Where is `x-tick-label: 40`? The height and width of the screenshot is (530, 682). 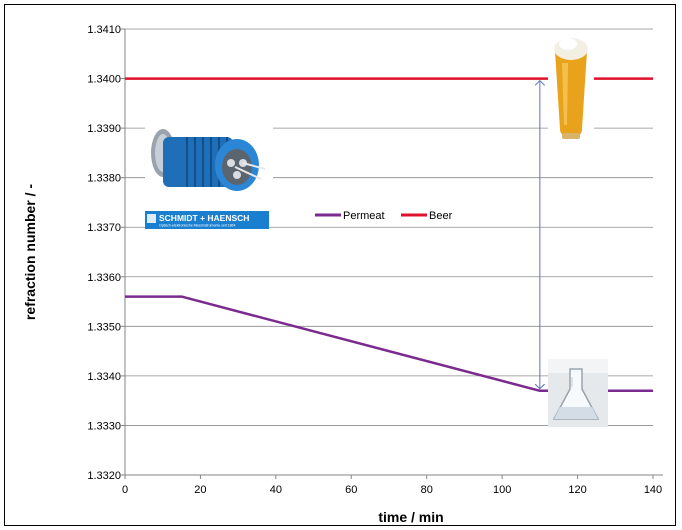 x-tick-label: 40 is located at coordinates (276, 490).